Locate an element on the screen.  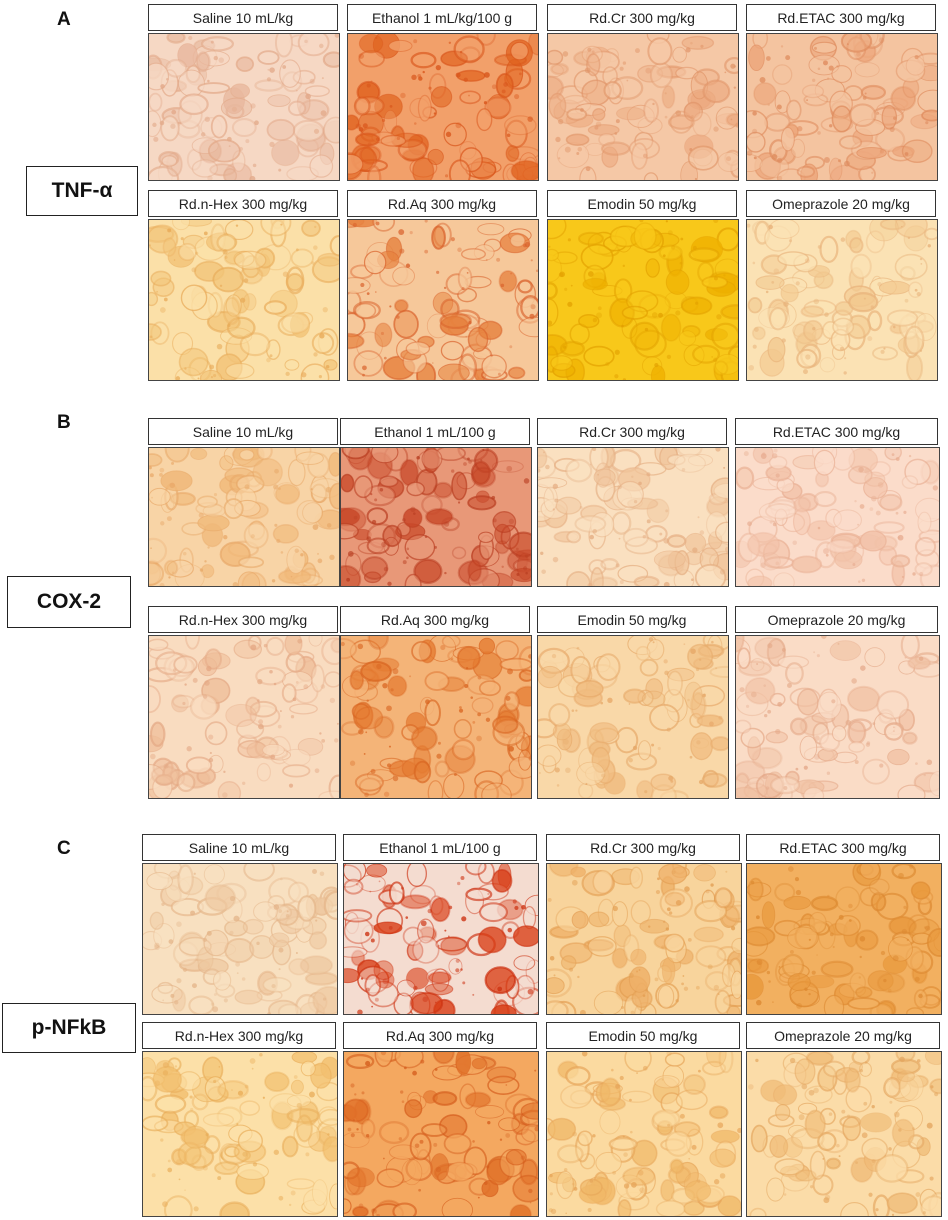
micrograph-cell: Rd.ETAC 300 mg/kg is located at coordinates (844, 924).